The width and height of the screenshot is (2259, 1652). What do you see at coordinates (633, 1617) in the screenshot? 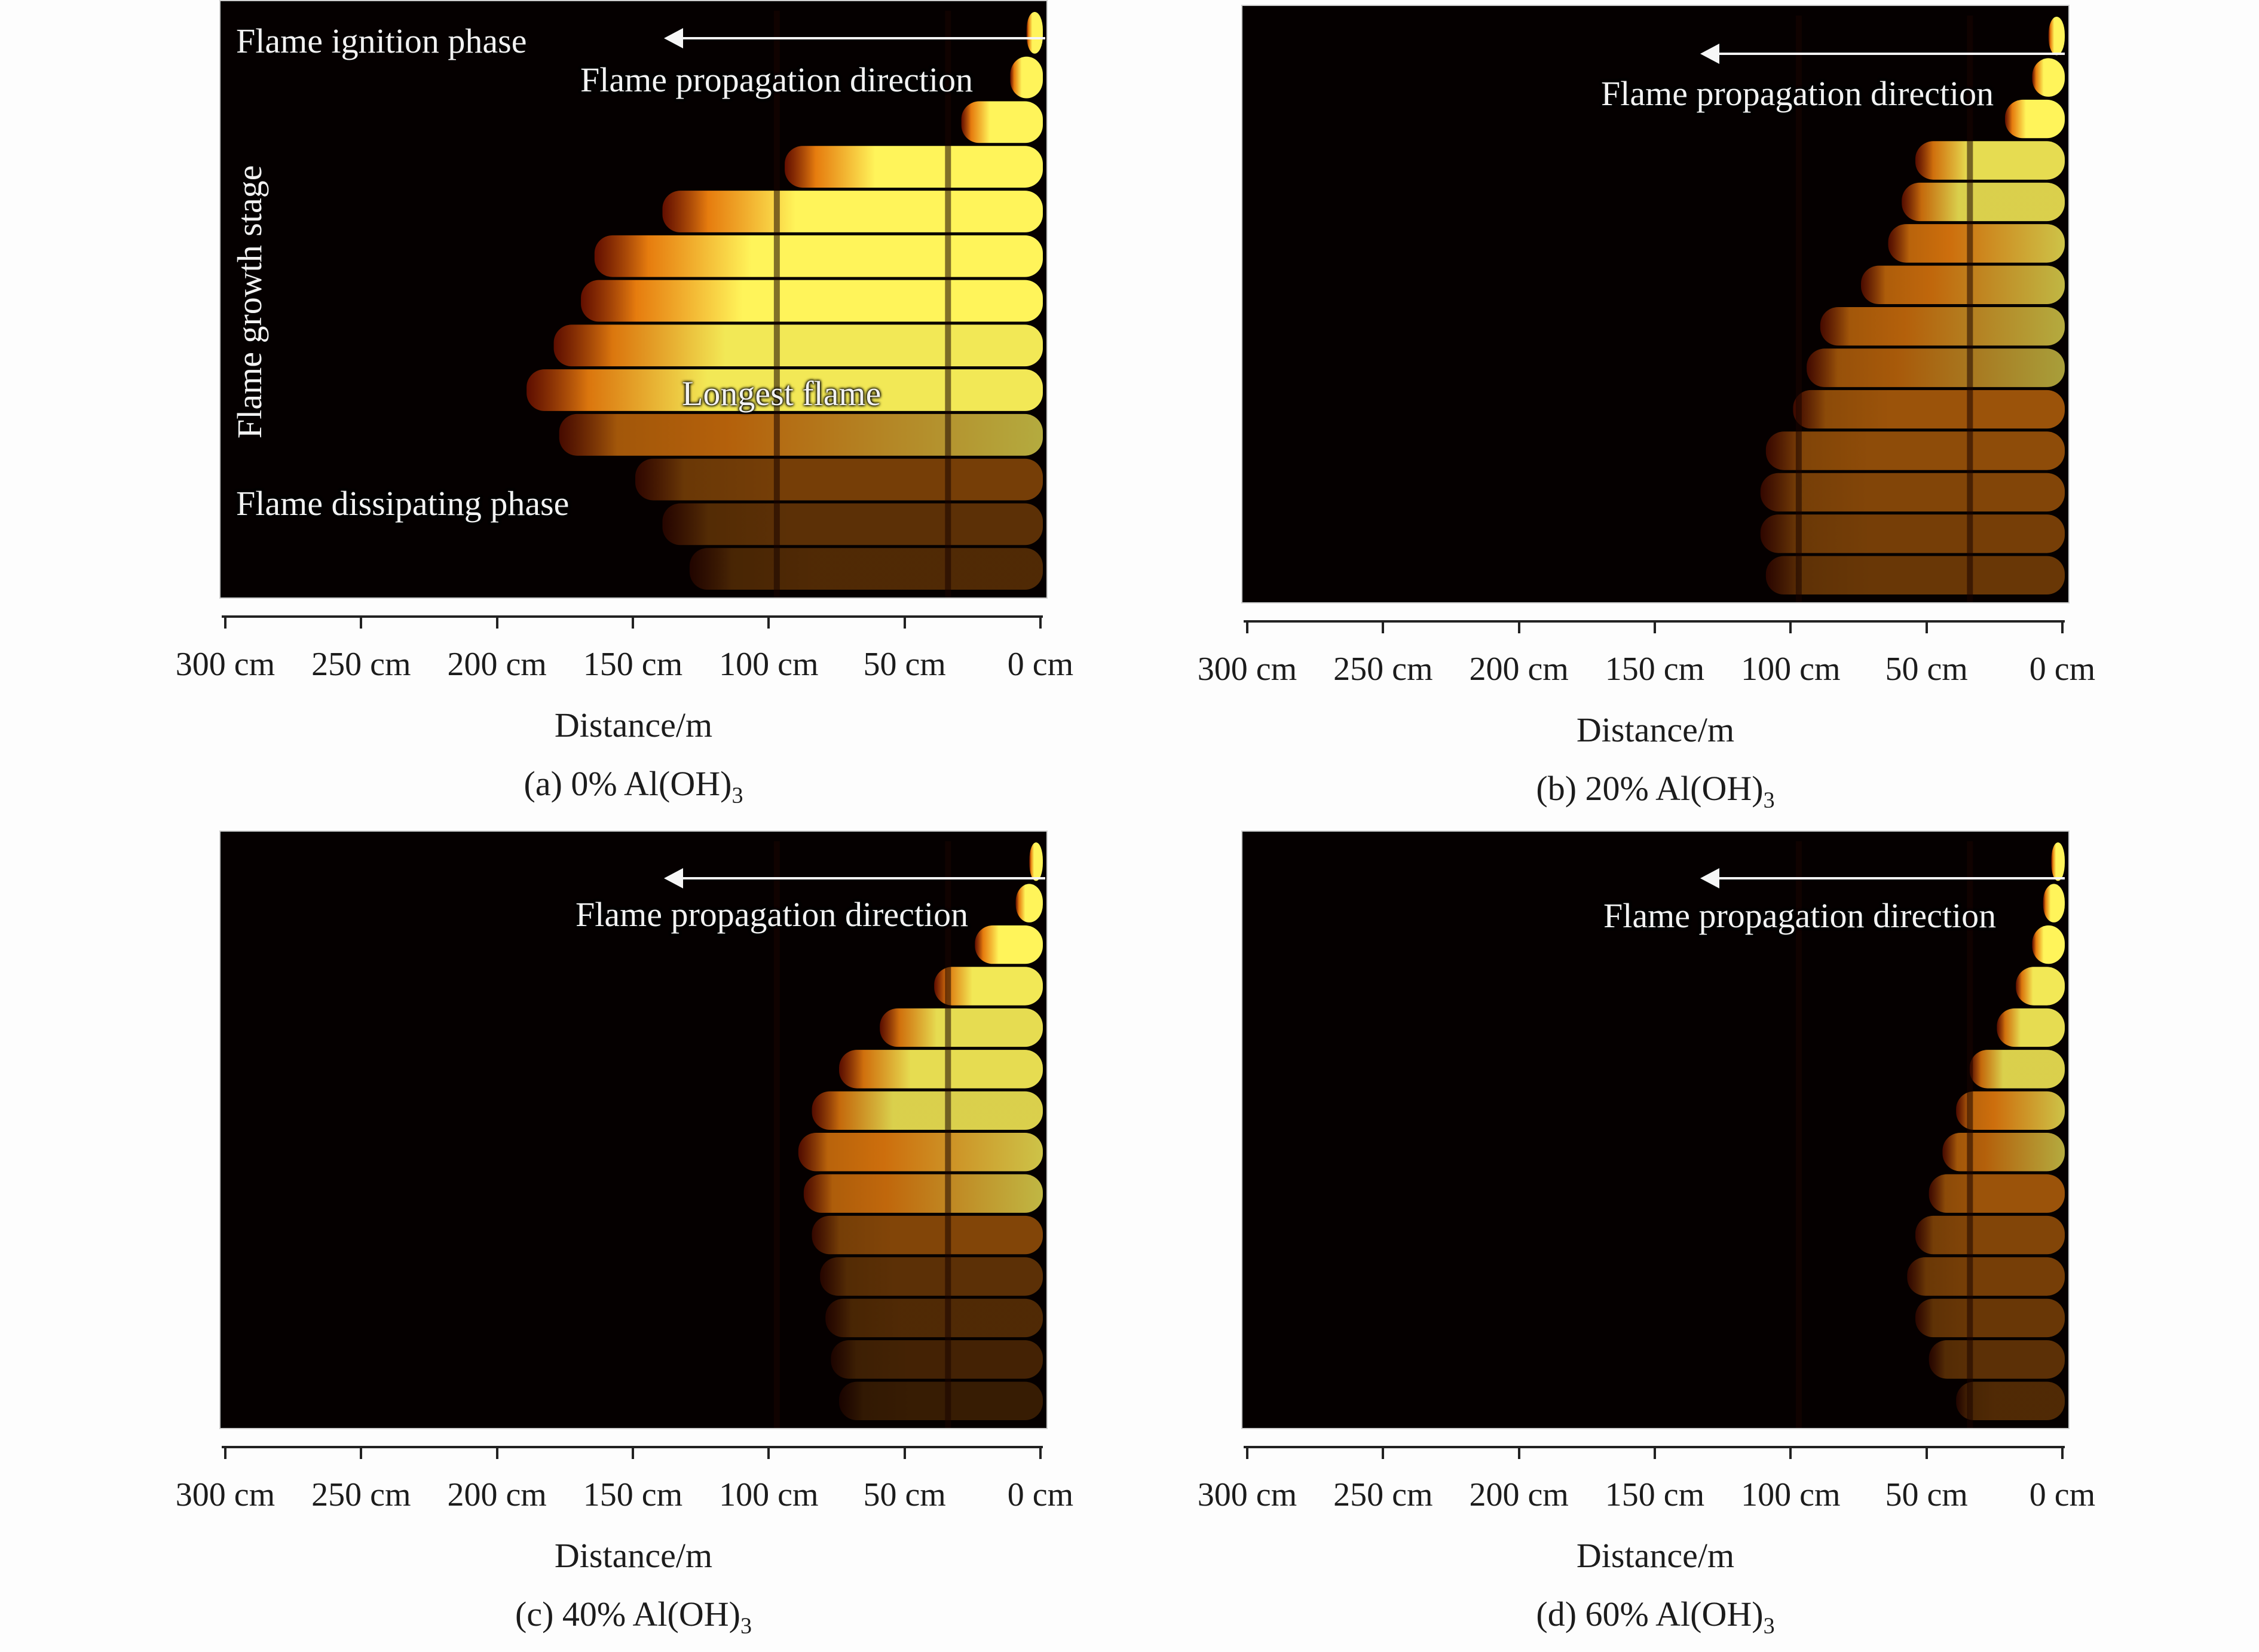
I see `panel-caption: (c) 40% Al(OH)3` at bounding box center [633, 1617].